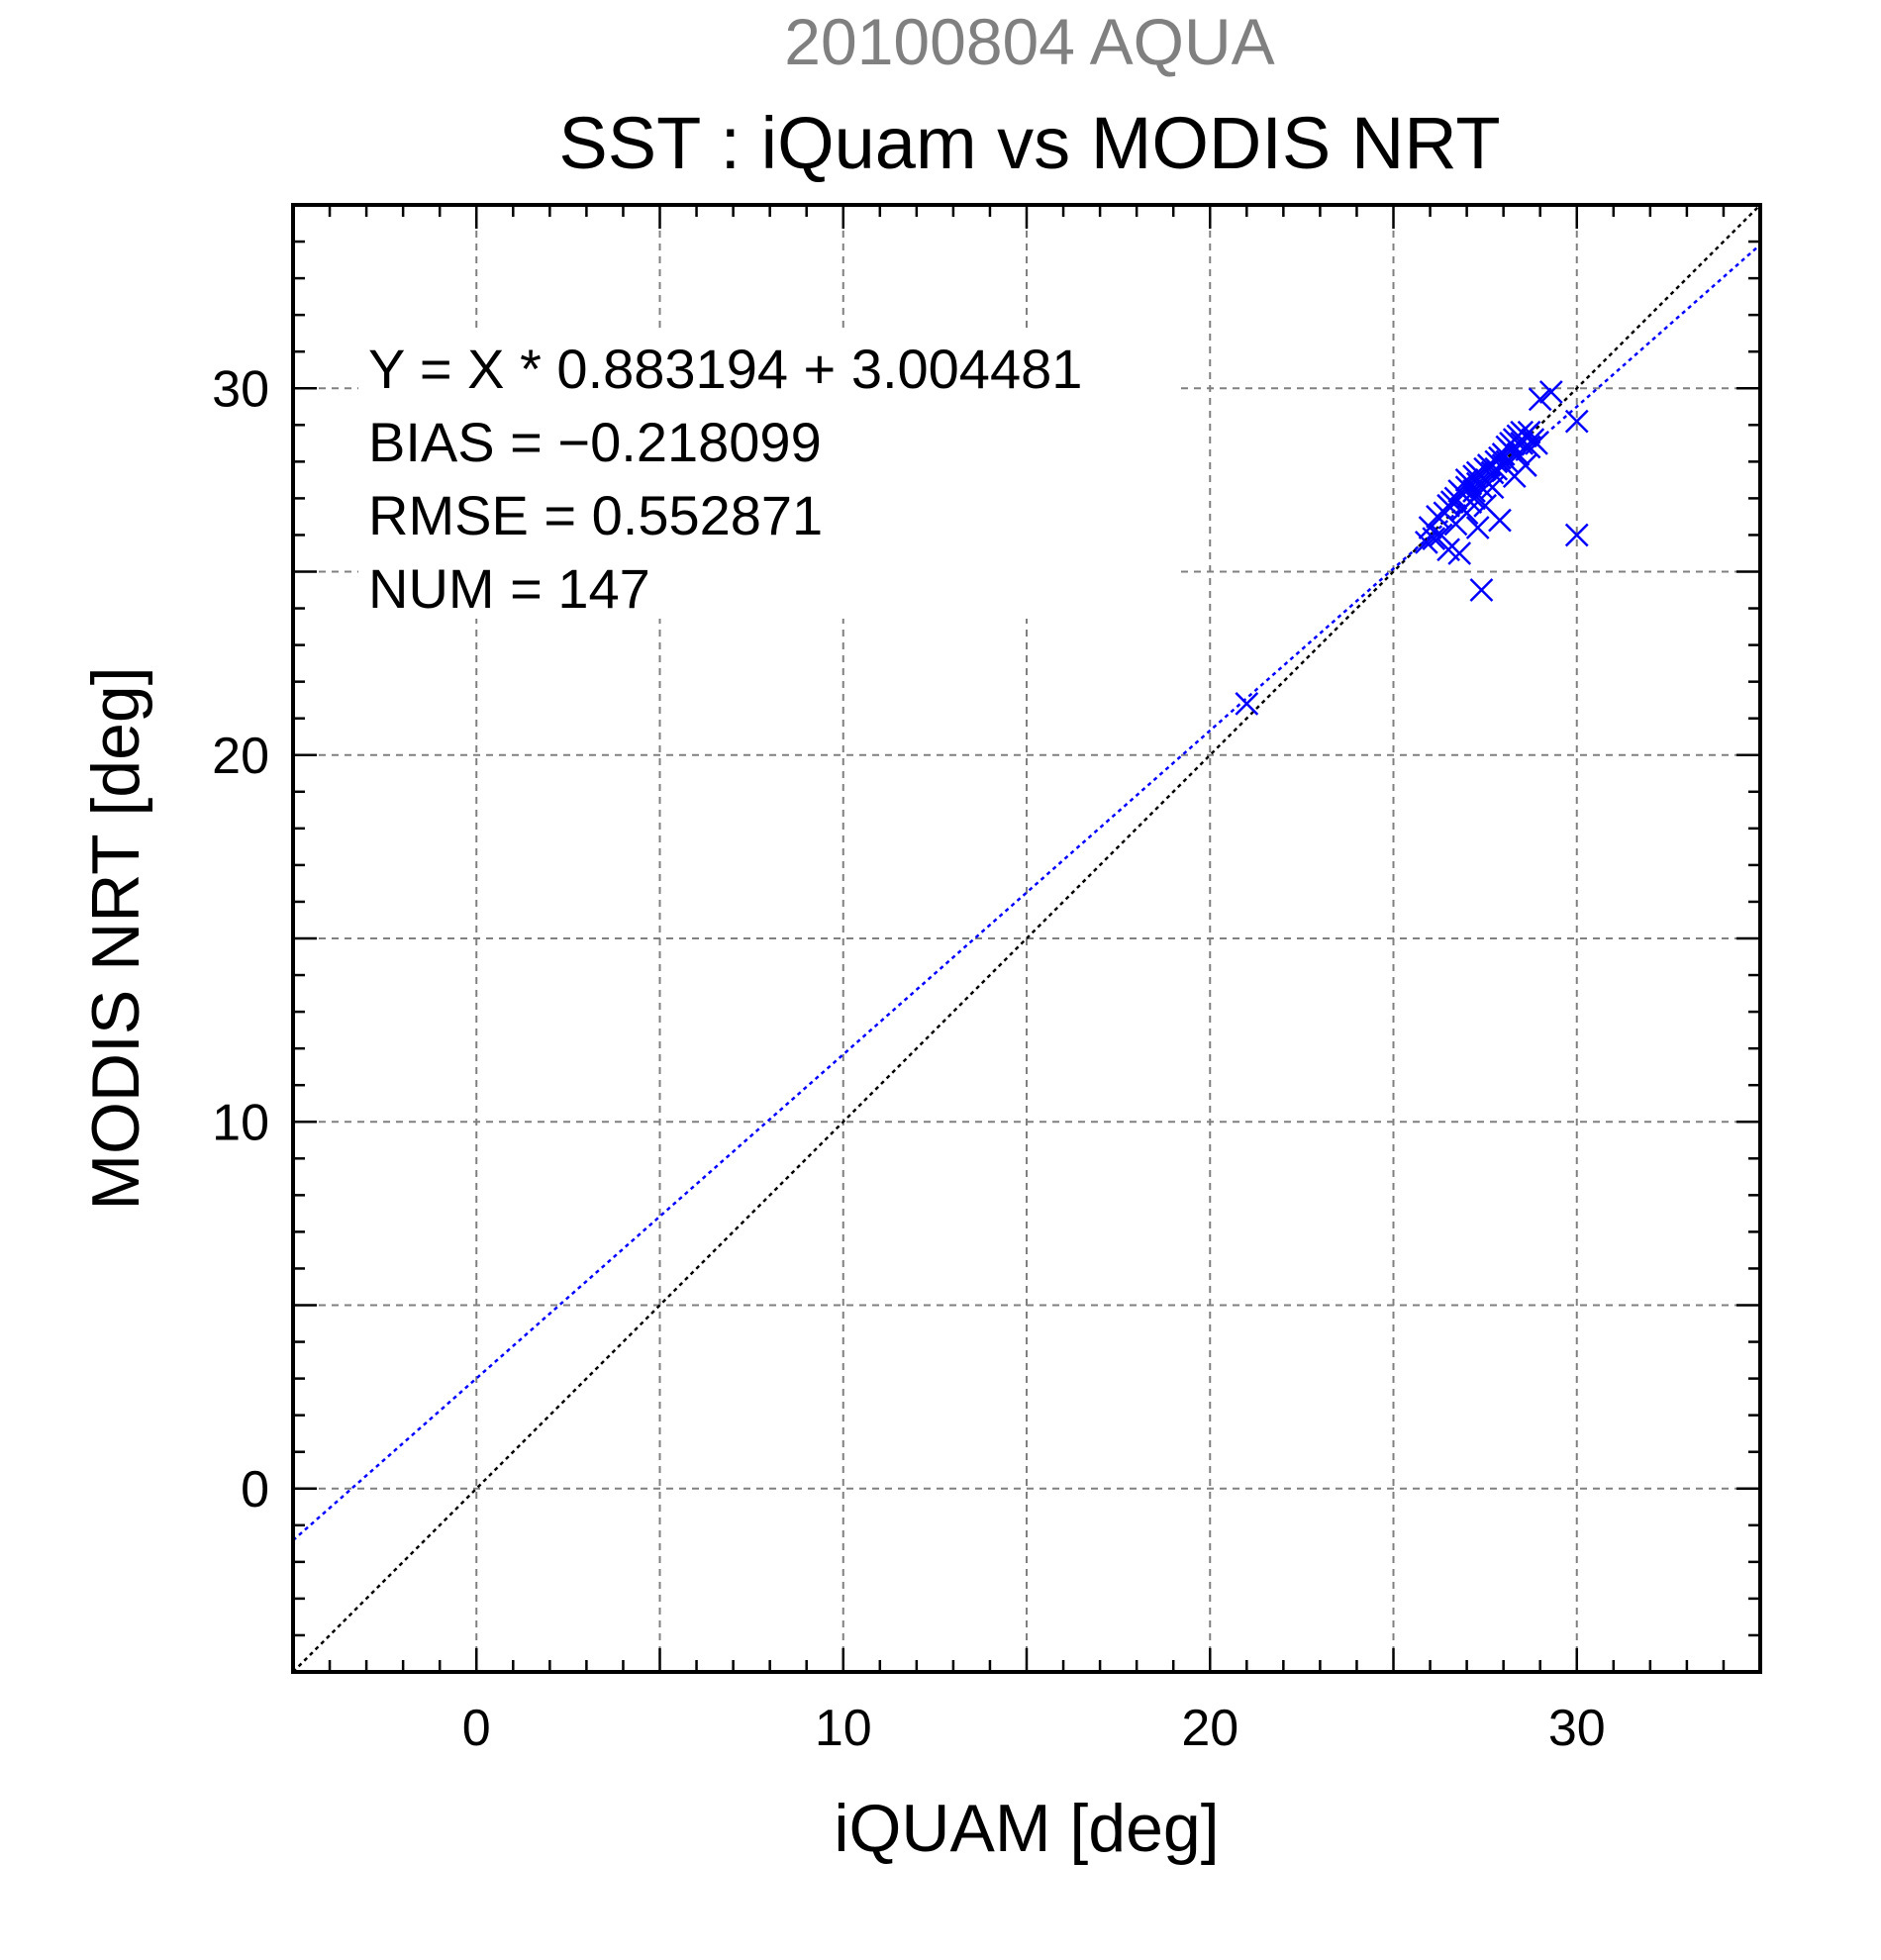  What do you see at coordinates (255, 1490) in the screenshot?
I see `y-tick-label: 0` at bounding box center [255, 1490].